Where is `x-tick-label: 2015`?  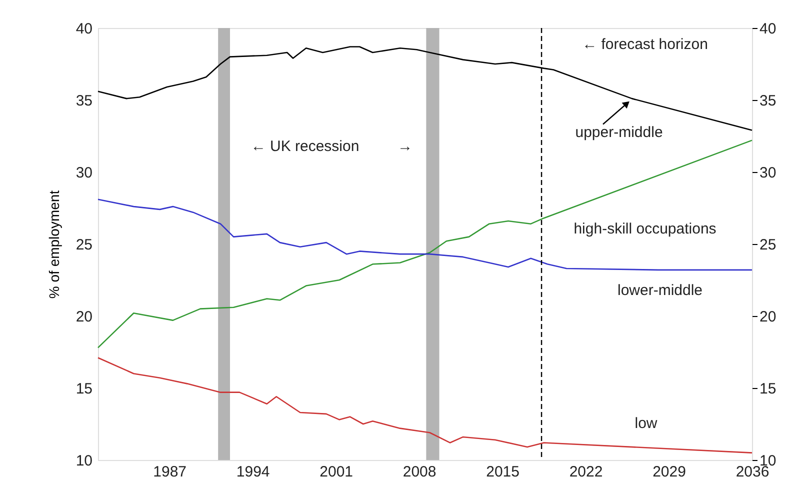
x-tick-label: 2015 is located at coordinates (503, 472).